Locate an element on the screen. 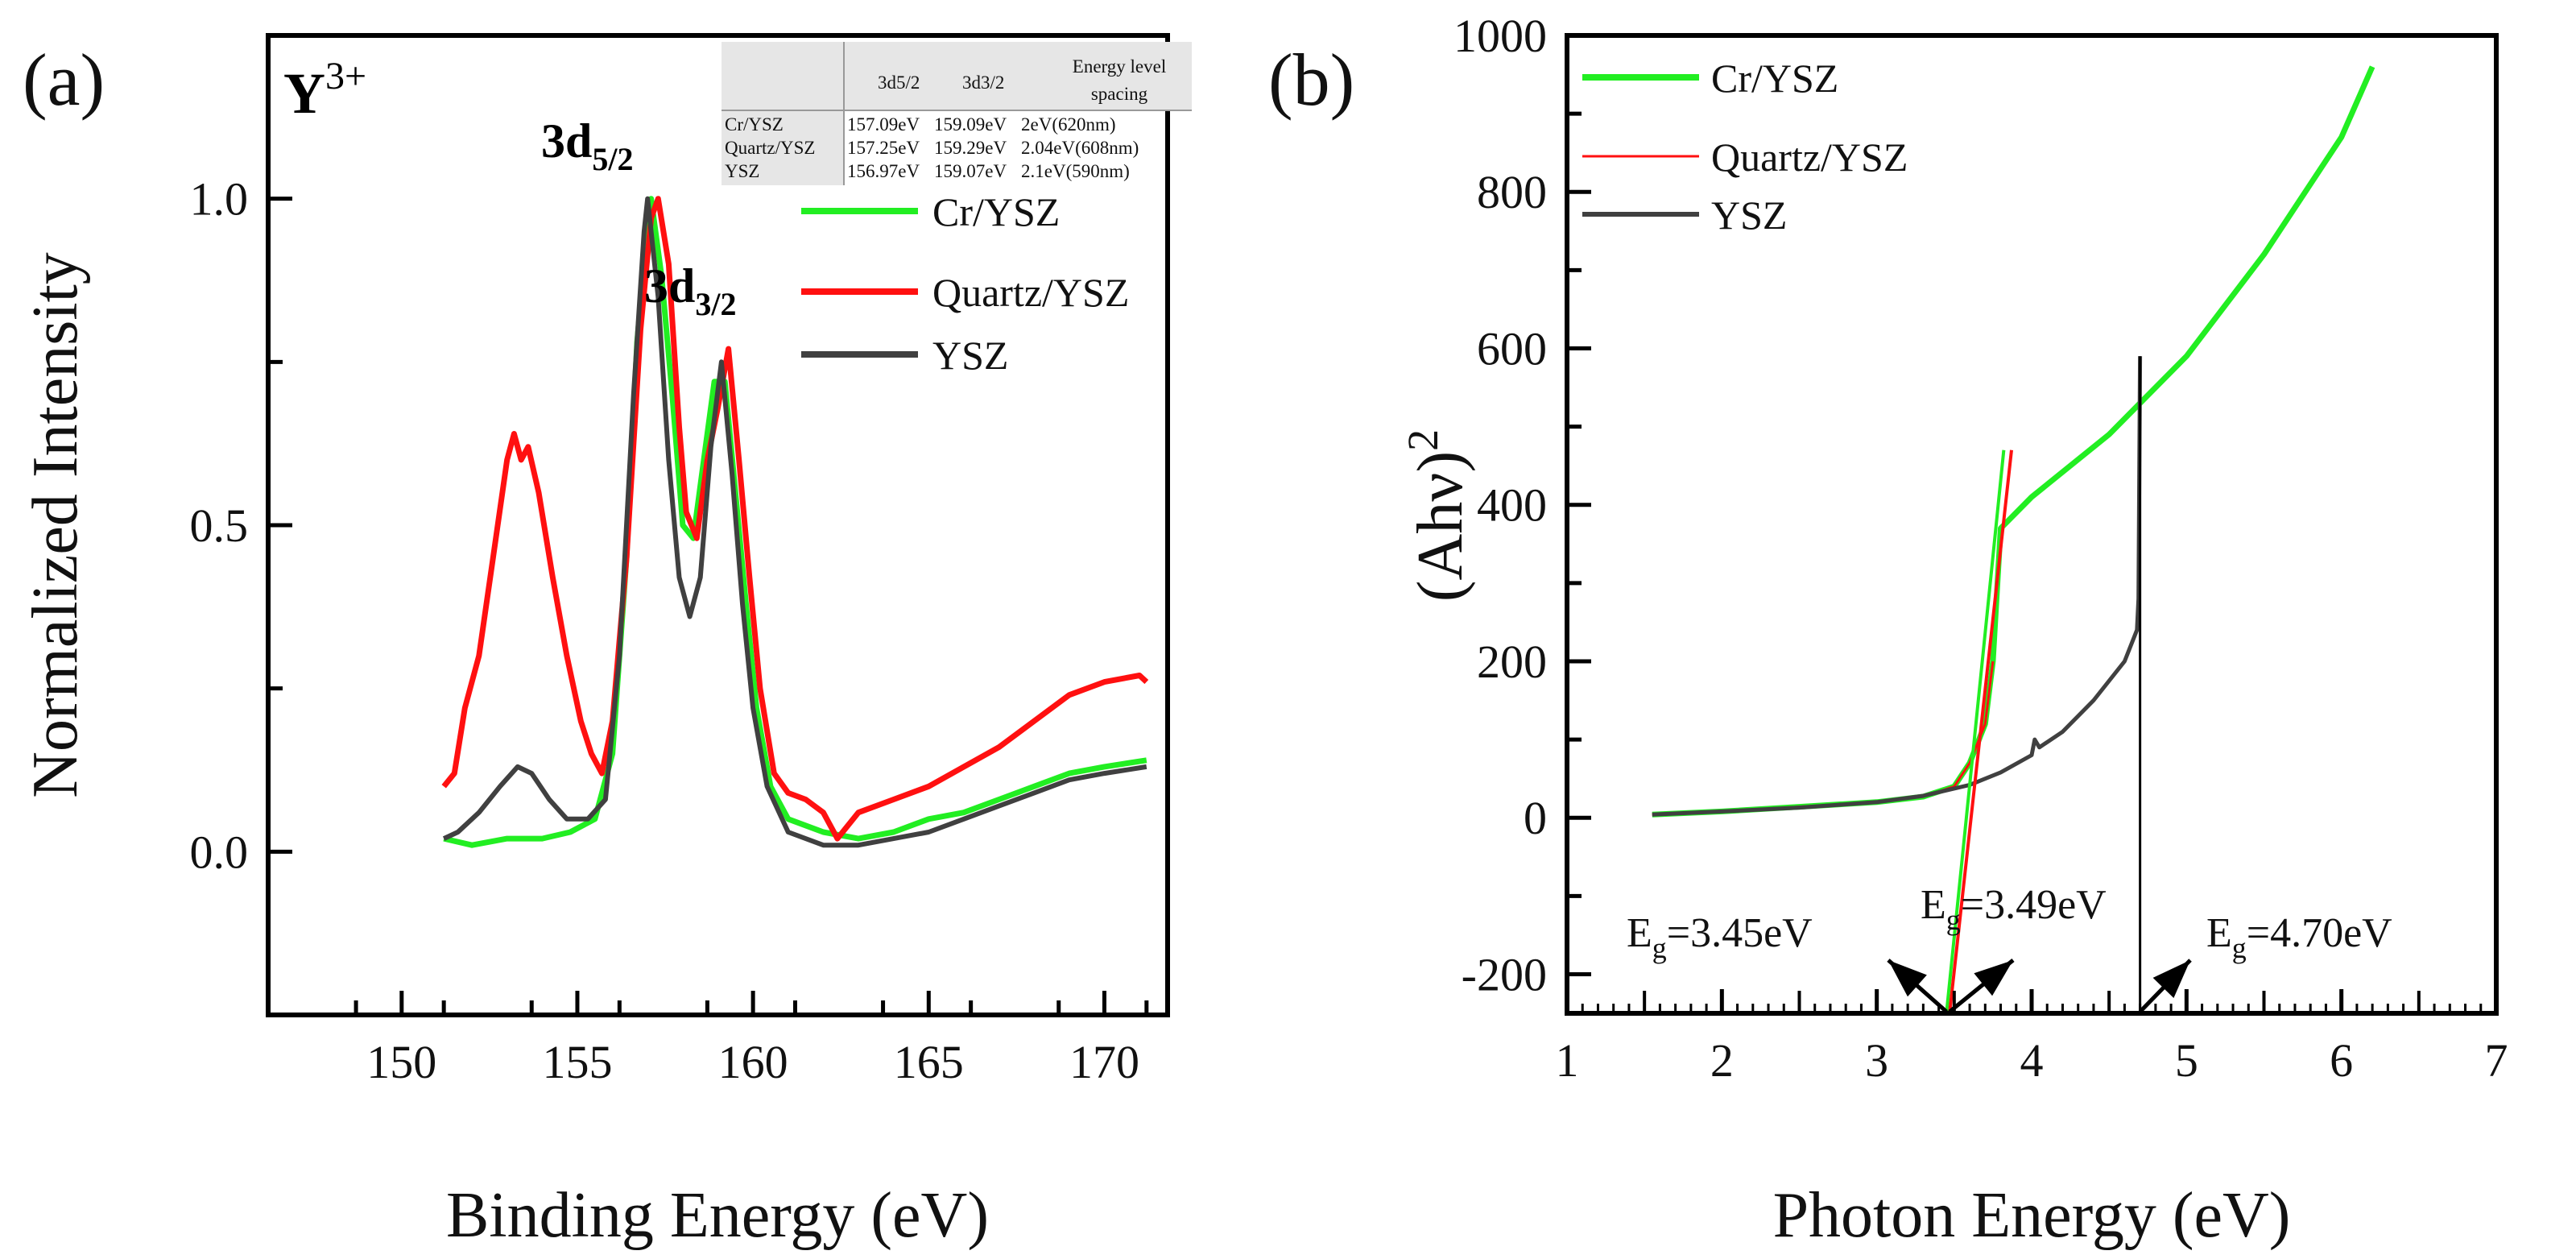 Image resolution: width=2576 pixels, height=1259 pixels. panel-a-y-axis-title: Normalized Intensity is located at coordinates (56, 525).